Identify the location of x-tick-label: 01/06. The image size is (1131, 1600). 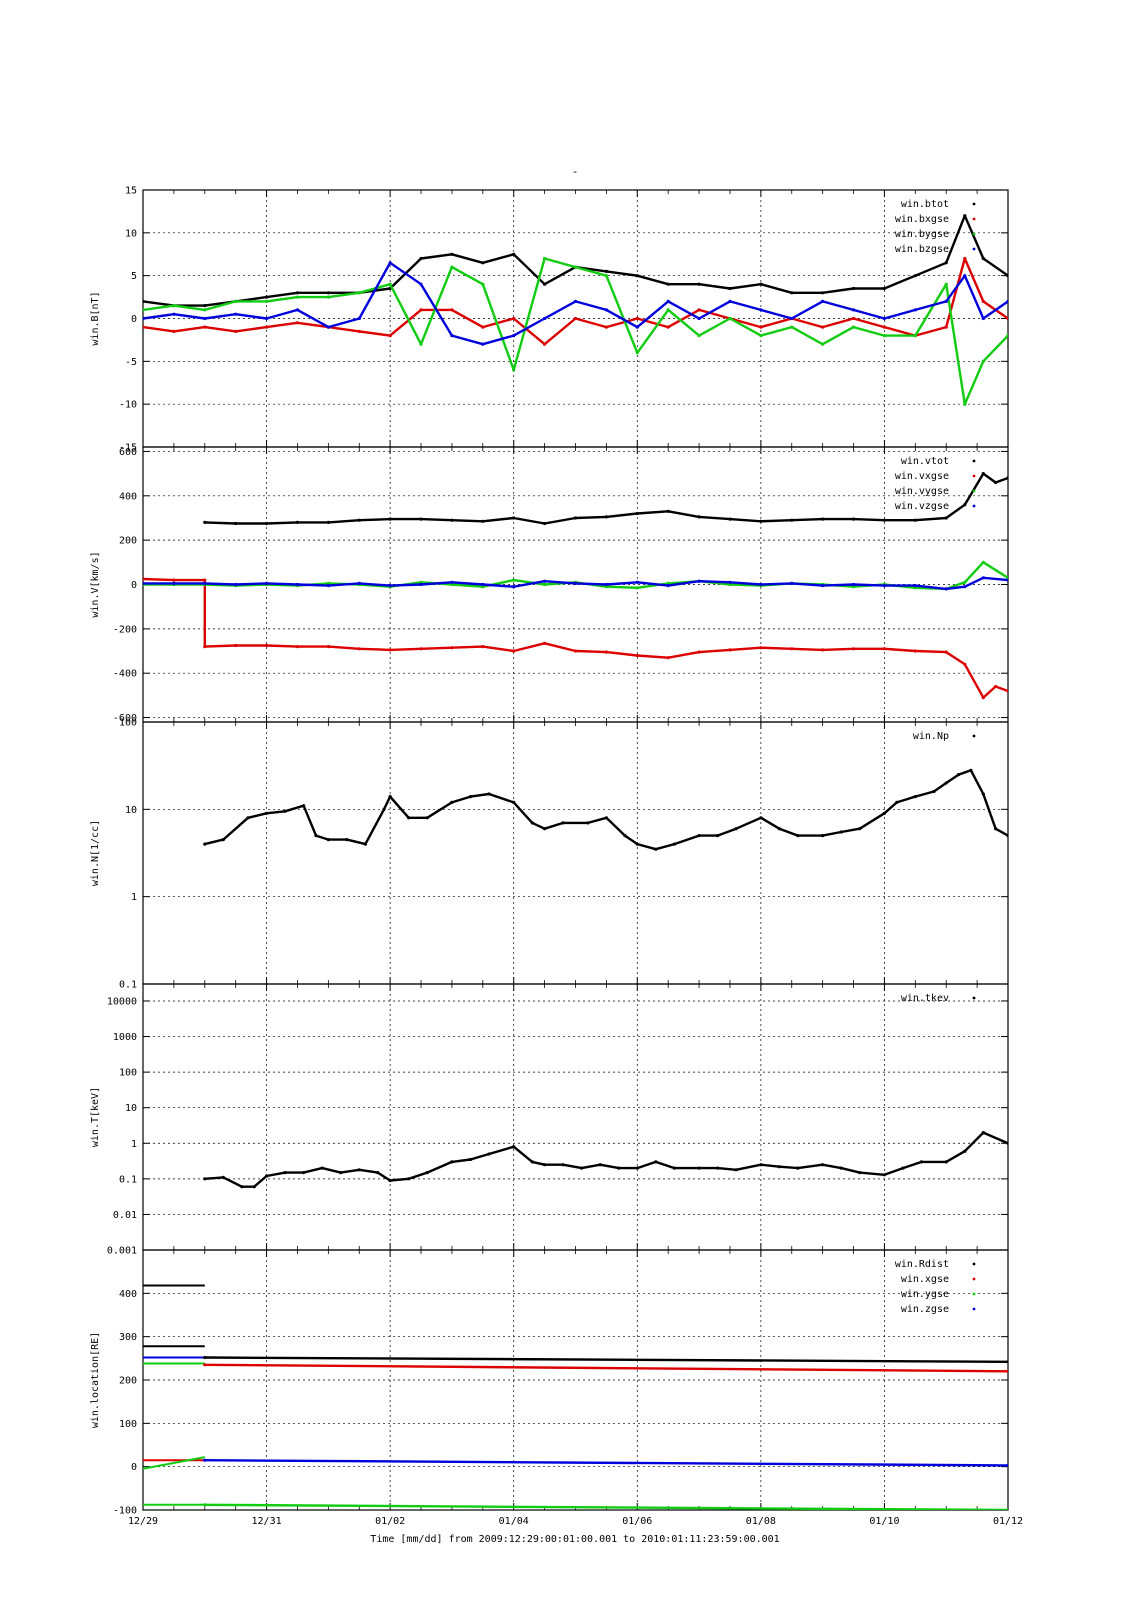
(637, 1521).